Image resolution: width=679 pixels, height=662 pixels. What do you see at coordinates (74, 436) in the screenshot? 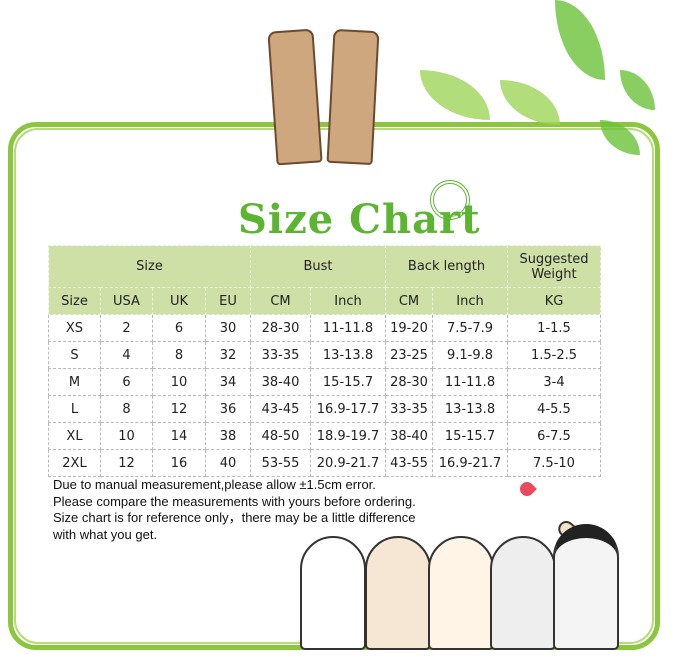
I see `table-cell: XL` at bounding box center [74, 436].